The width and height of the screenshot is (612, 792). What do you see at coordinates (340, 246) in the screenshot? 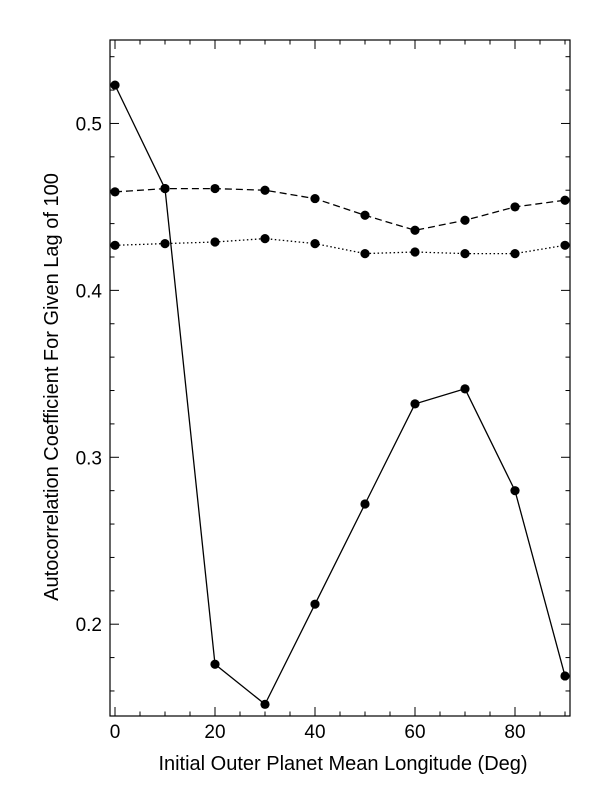
I see `series-line-dotted` at bounding box center [340, 246].